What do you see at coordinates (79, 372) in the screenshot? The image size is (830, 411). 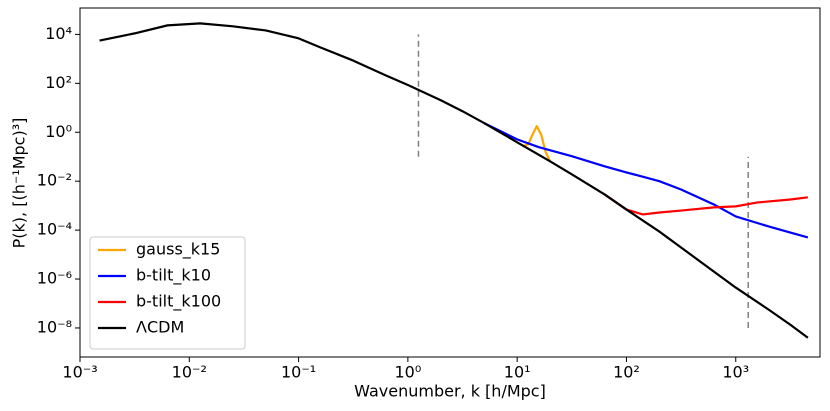 I see `x-tick-label: 10⁻³` at bounding box center [79, 372].